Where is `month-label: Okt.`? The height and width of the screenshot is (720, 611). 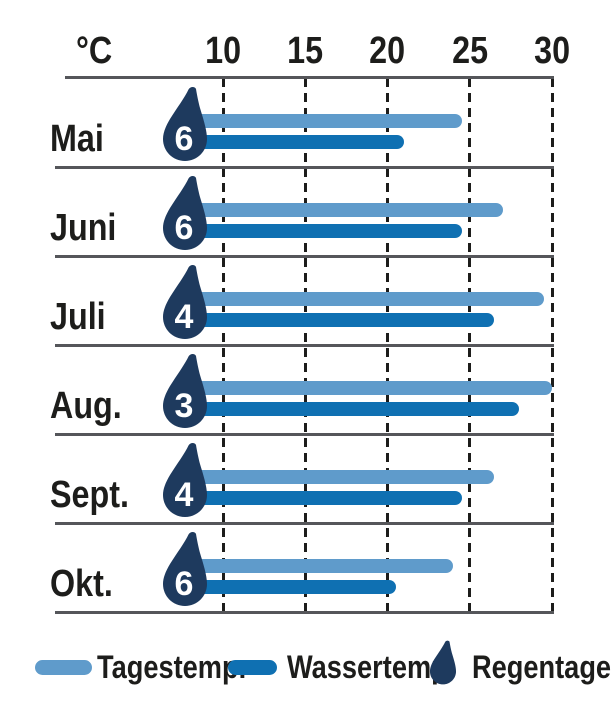 month-label: Okt. is located at coordinates (87, 584).